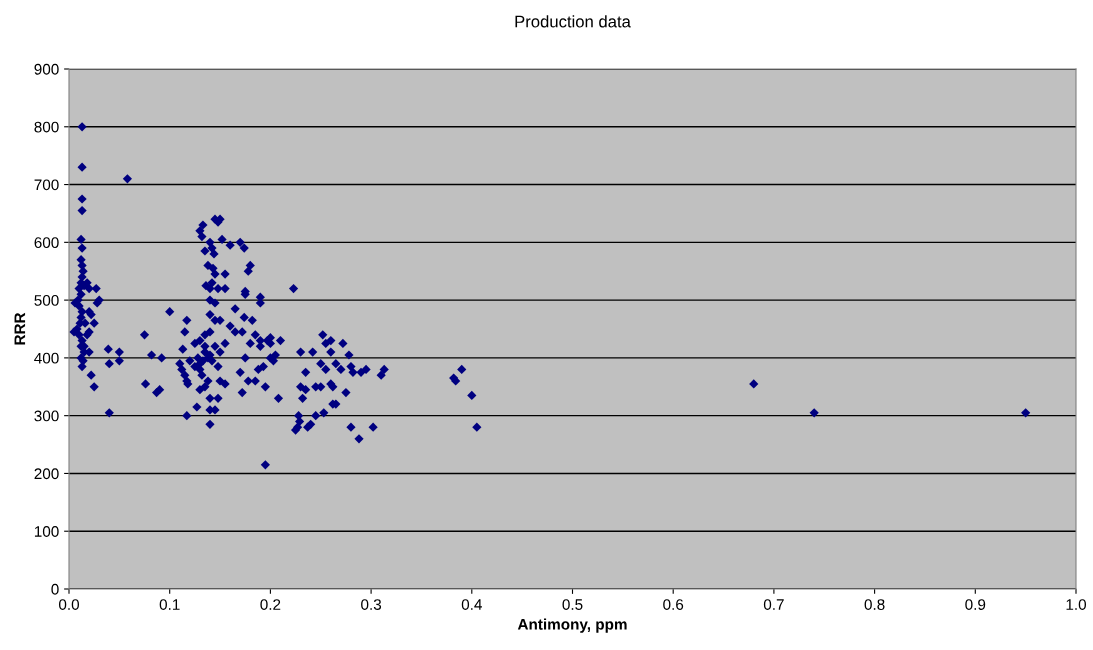 The width and height of the screenshot is (1093, 650). Describe the element at coordinates (371, 604) in the screenshot. I see `x-tick-label: 0.3` at that location.